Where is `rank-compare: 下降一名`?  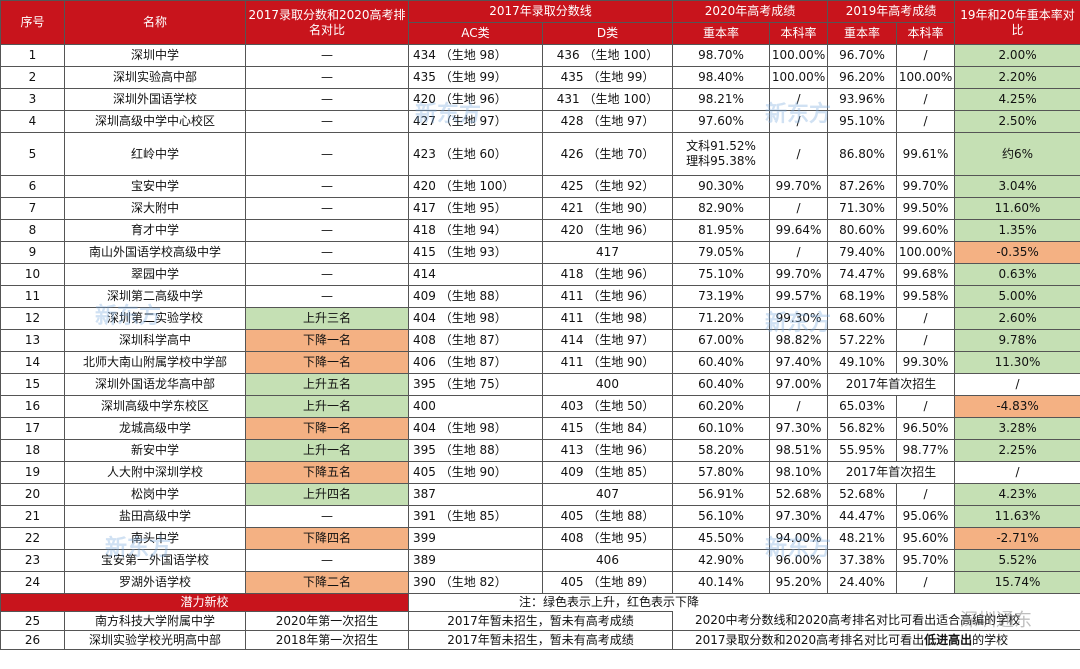
rank-compare: 下降一名 is located at coordinates (327, 428).